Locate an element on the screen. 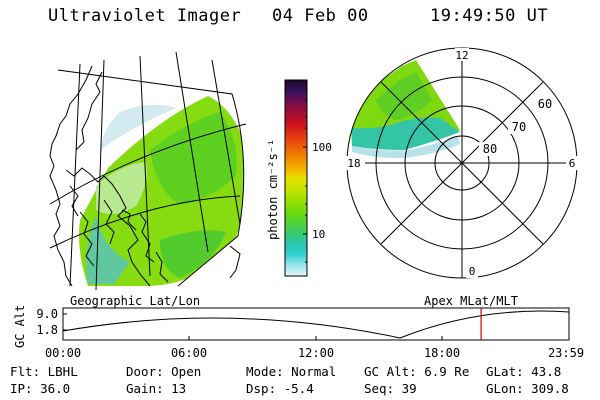  gc-alt-readout: GC Alt: 6.9 Re is located at coordinates (417, 371).